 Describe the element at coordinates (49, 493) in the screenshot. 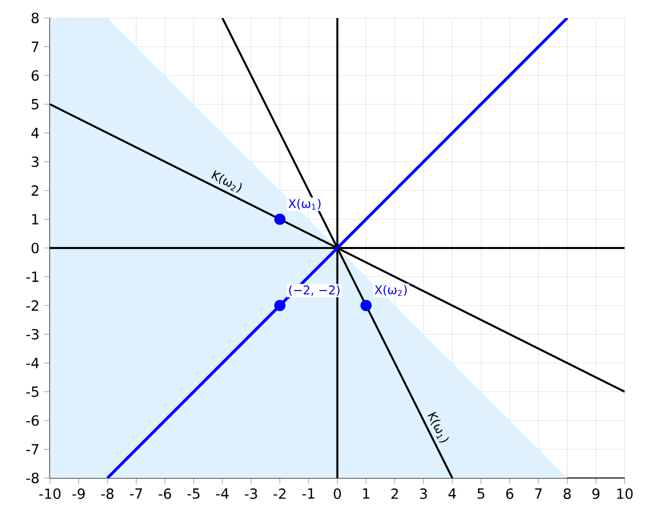

I see `x-tick-label: -10` at that location.